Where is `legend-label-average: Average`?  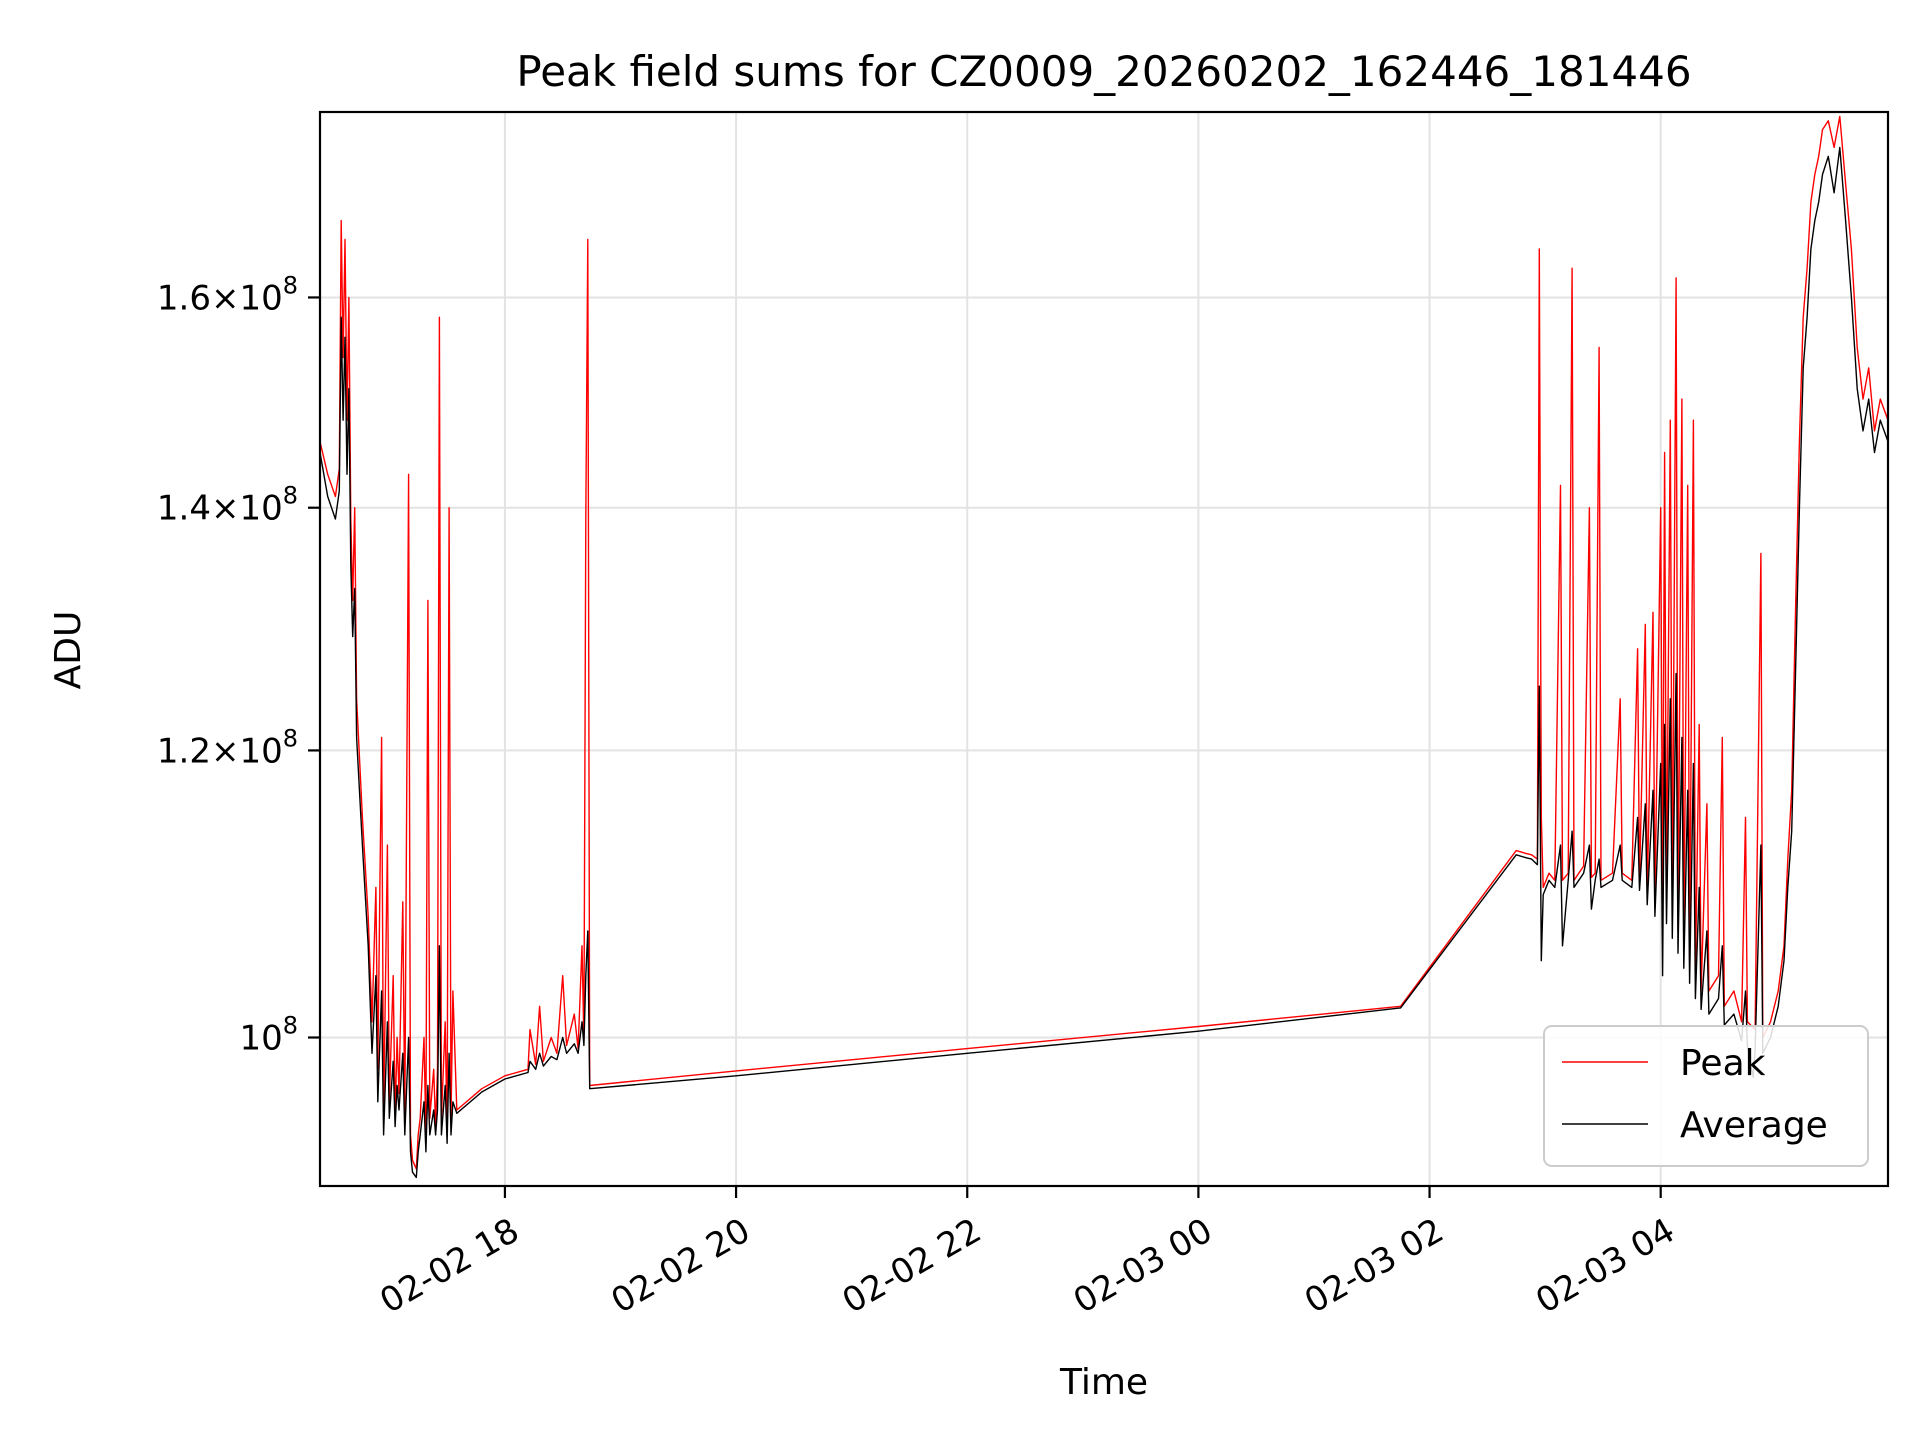
legend-label-average: Average is located at coordinates (1754, 1125).